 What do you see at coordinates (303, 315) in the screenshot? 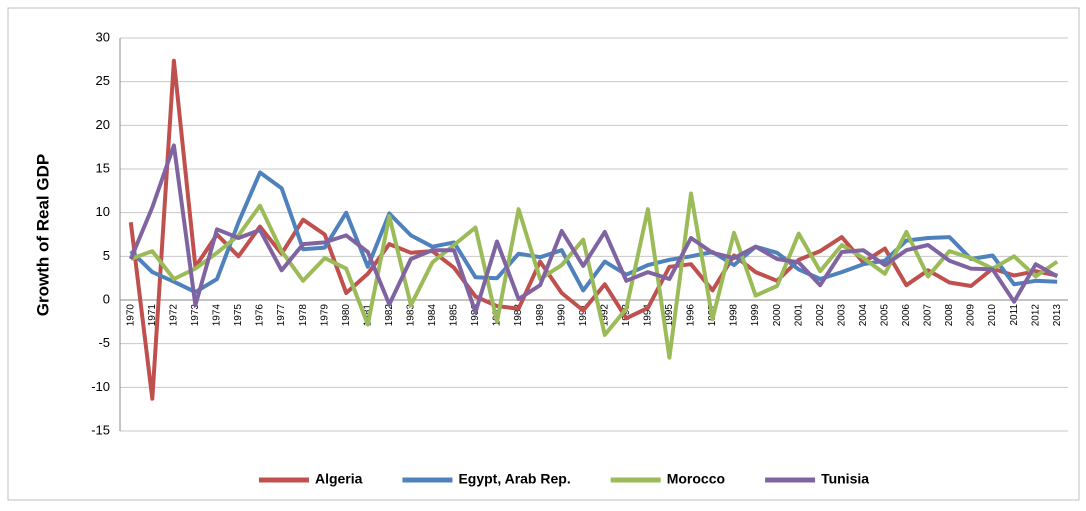
I see `x-tick-label: 1978` at bounding box center [303, 315].